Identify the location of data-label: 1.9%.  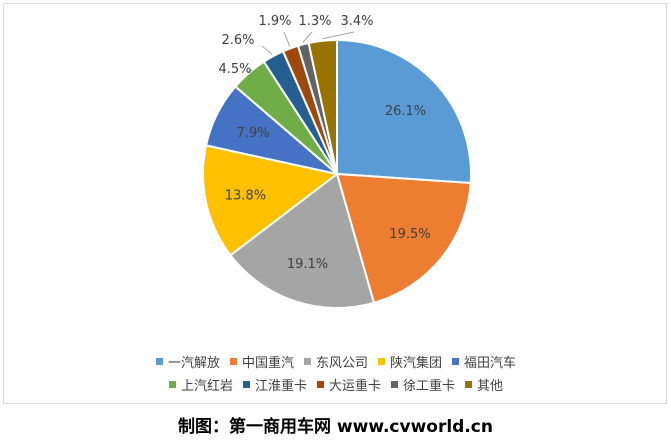
(274, 21).